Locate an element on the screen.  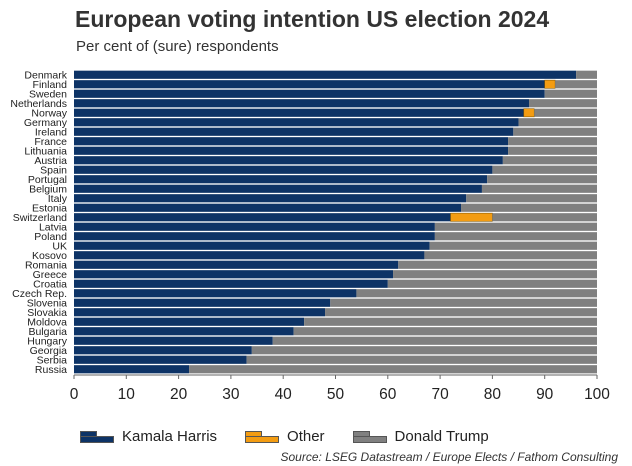
legend-label-other: Other is located at coordinates (306, 436).